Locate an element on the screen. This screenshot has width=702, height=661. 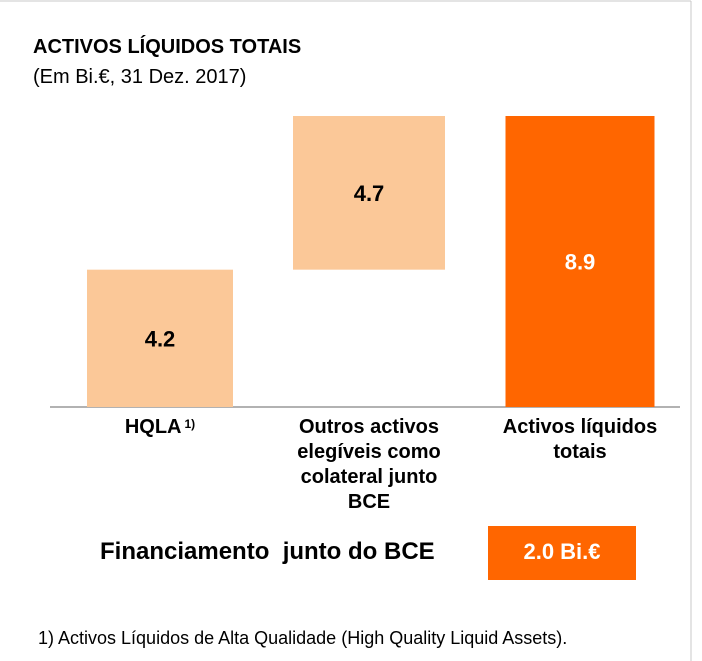
annotation-box is located at coordinates (562, 553).